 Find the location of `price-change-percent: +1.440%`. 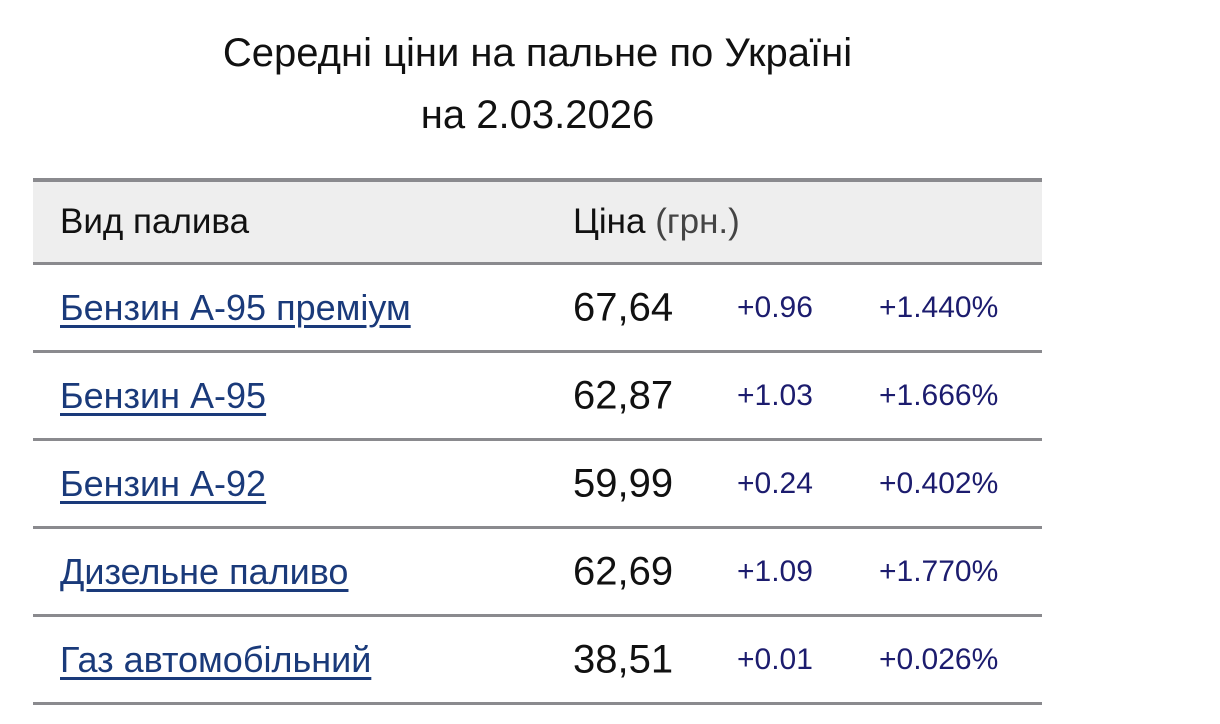

price-change-percent: +1.440% is located at coordinates (939, 307).